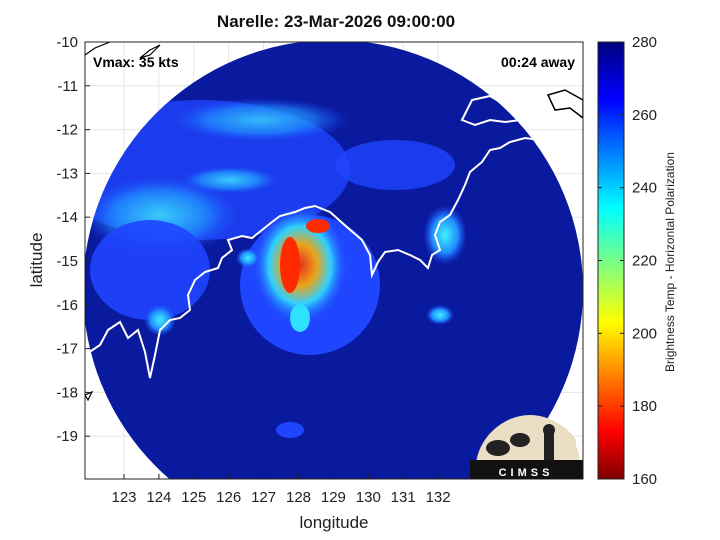  Describe the element at coordinates (526, 447) in the screenshot. I see `cimss-logo: CIMSS` at that location.